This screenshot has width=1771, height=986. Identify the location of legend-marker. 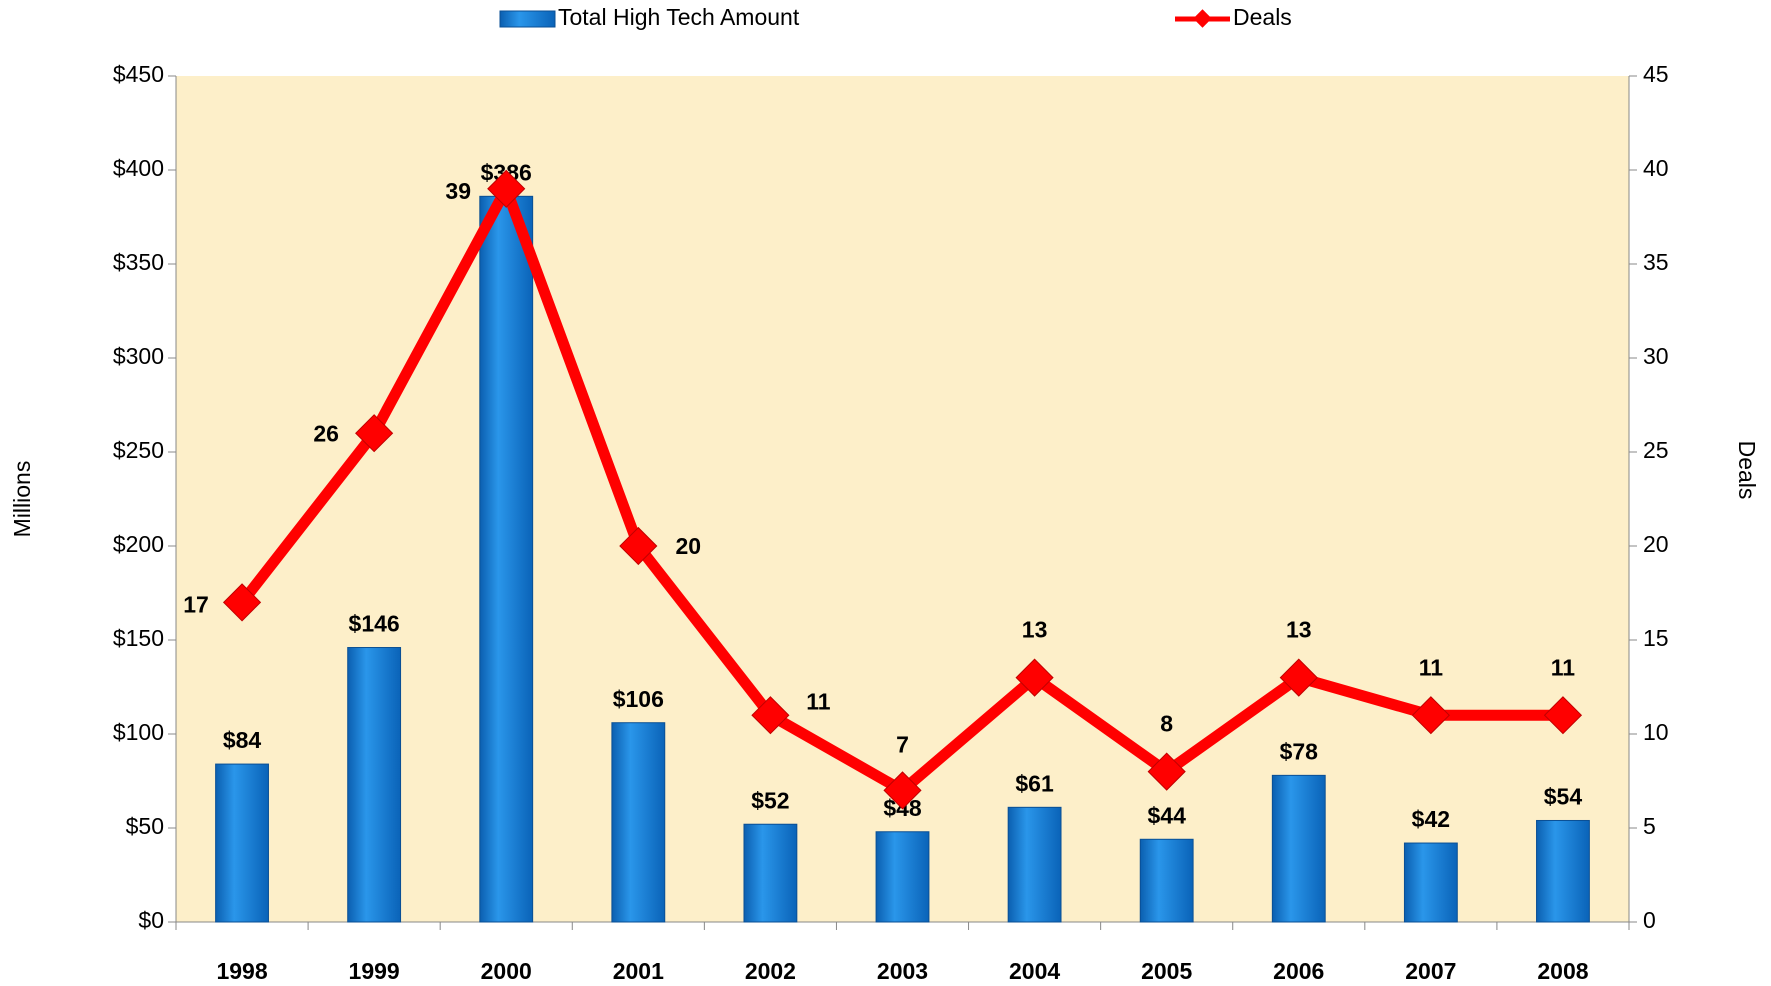
(1202, 18).